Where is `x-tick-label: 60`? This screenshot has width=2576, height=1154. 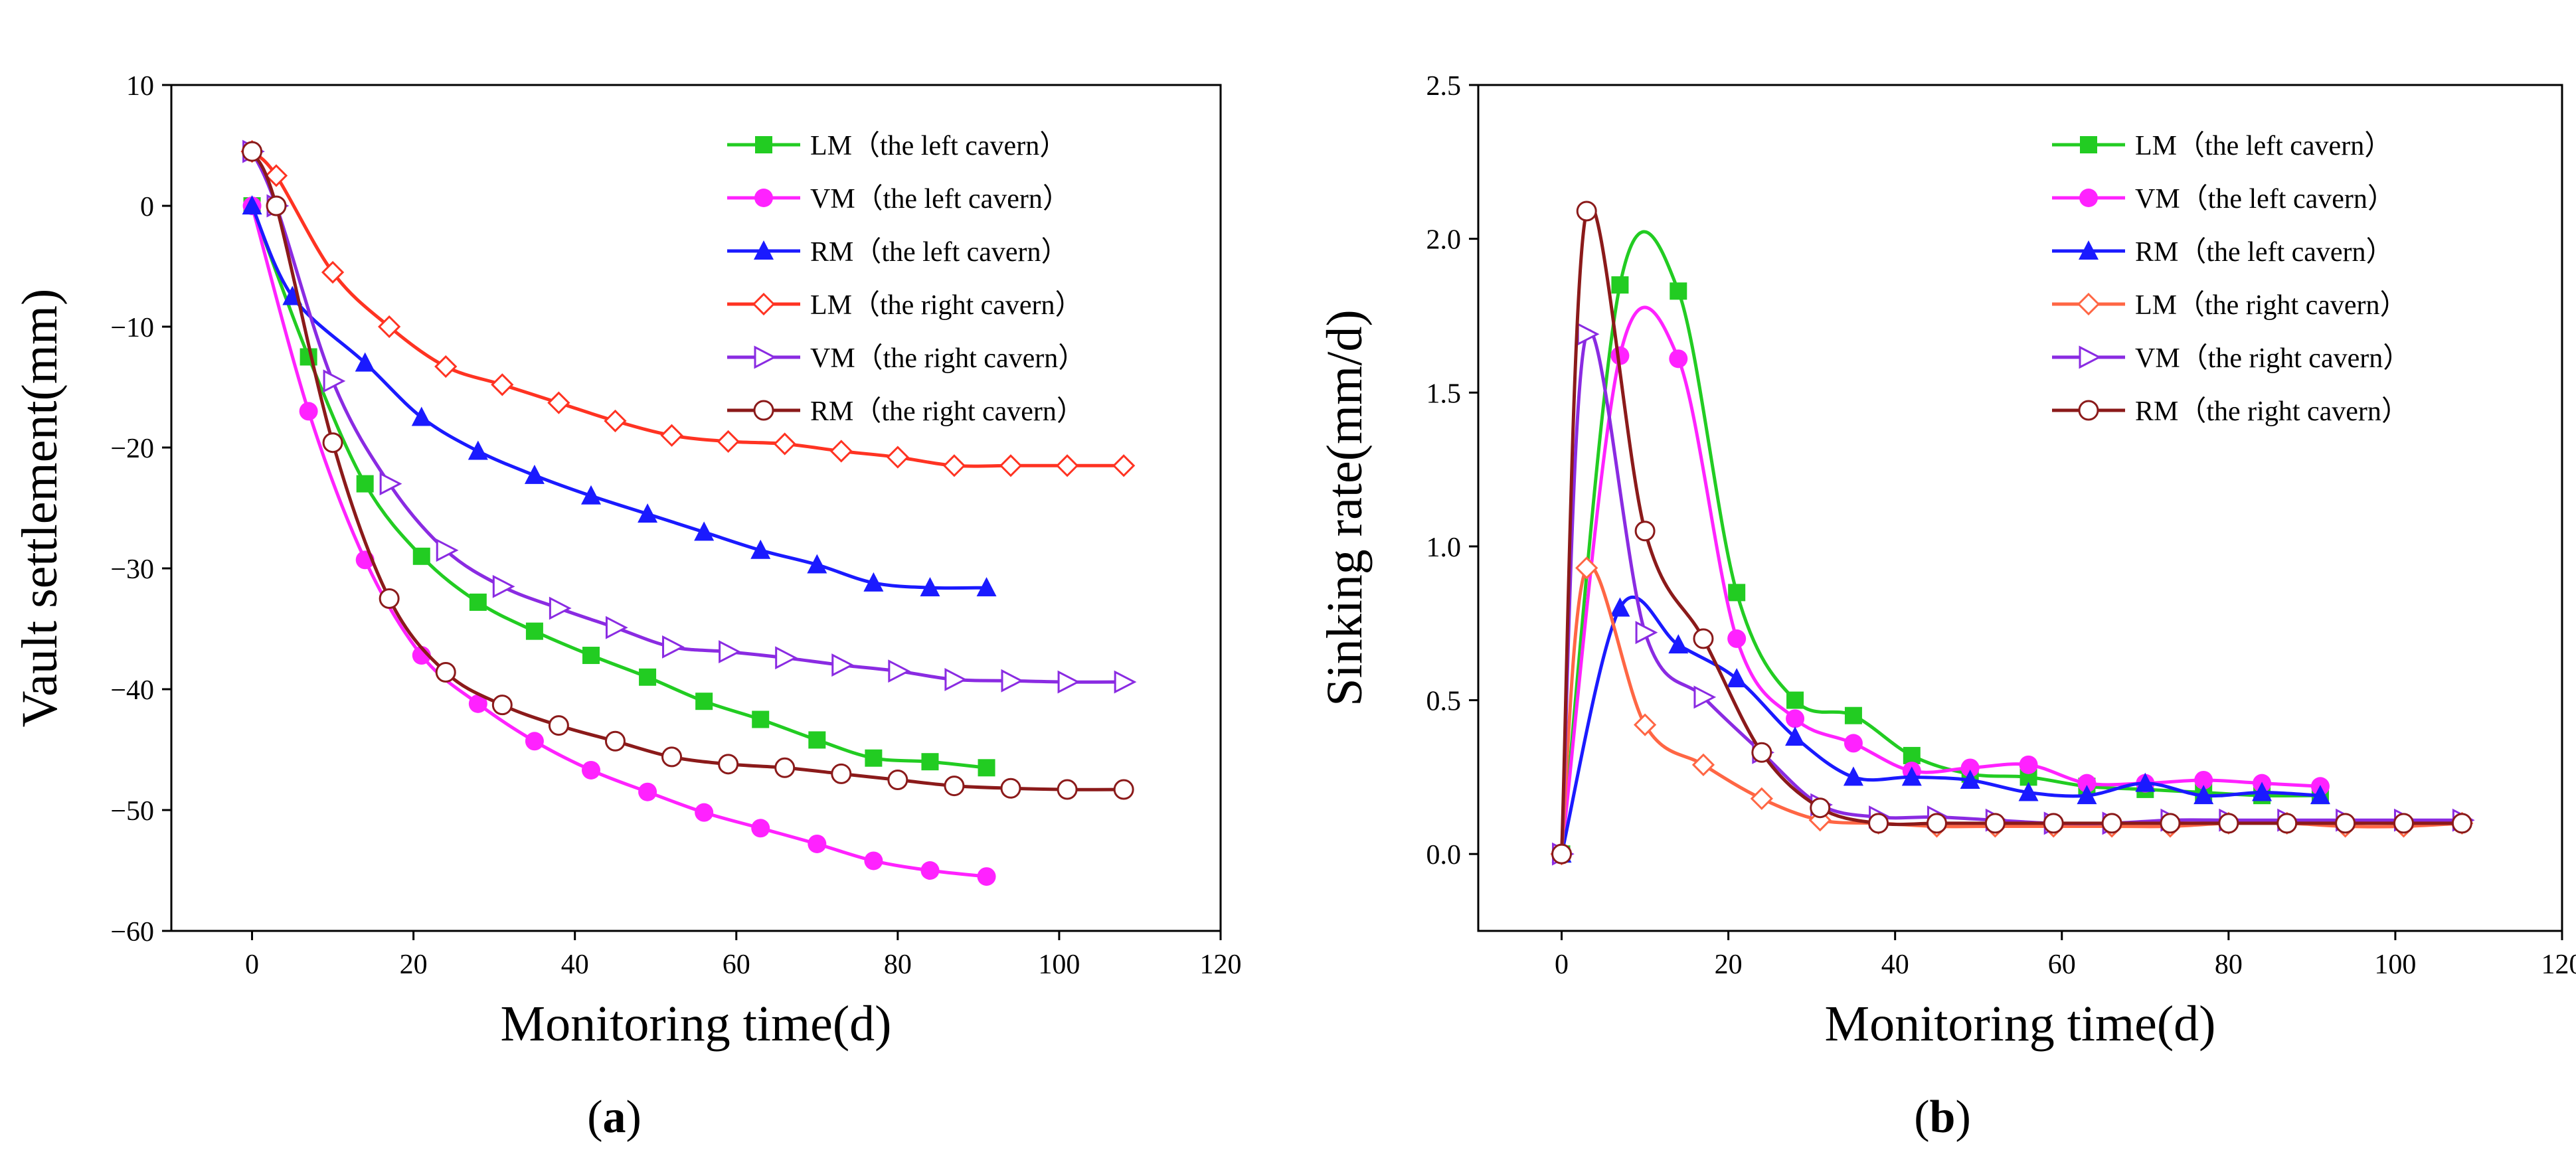 x-tick-label: 60 is located at coordinates (736, 964).